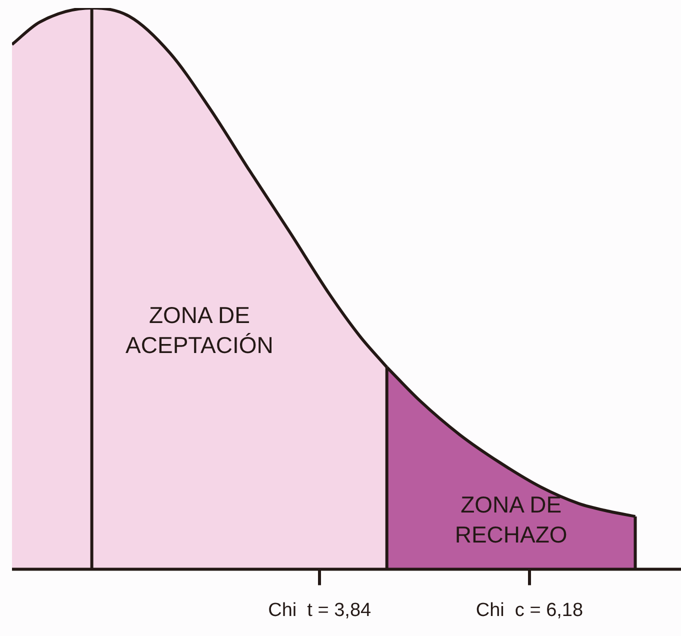 This screenshot has width=681, height=636. I want to click on x-tick-label: Chi t = 3,84, so click(320, 610).